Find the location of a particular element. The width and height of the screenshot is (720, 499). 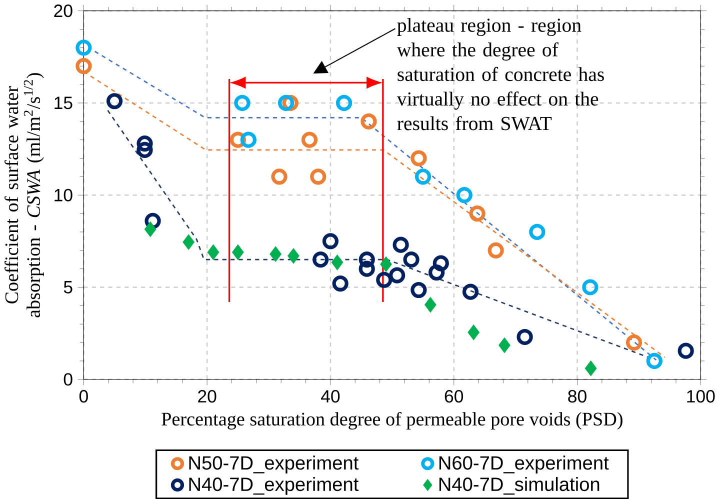

x-tick-label: 100 is located at coordinates (701, 396).